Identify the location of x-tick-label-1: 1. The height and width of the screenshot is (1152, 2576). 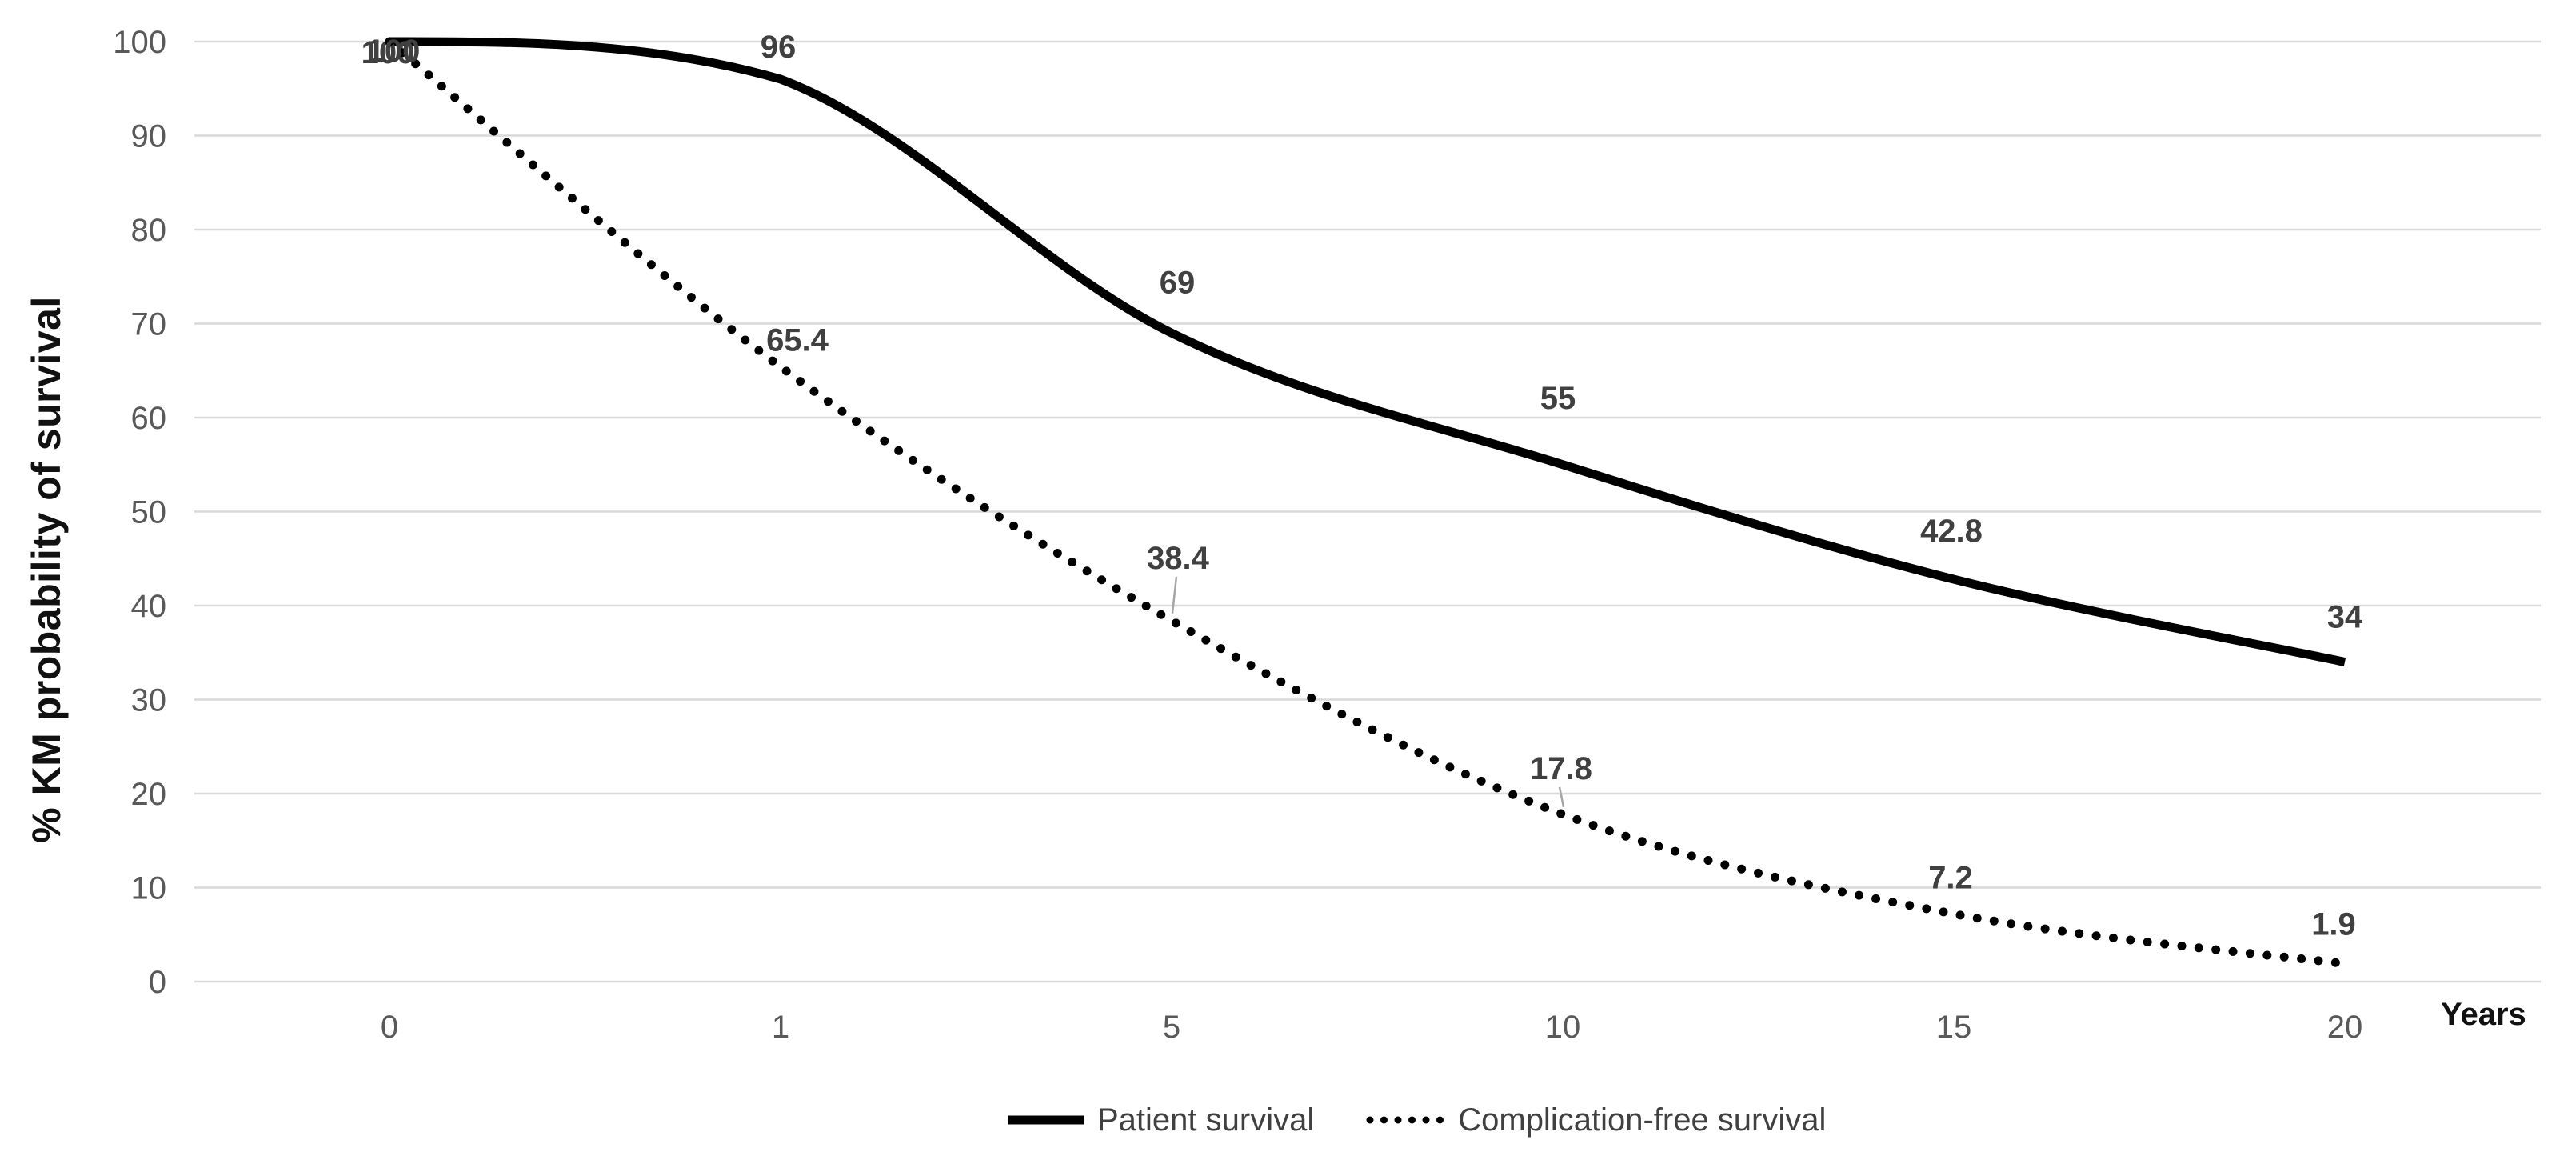
(781, 1027).